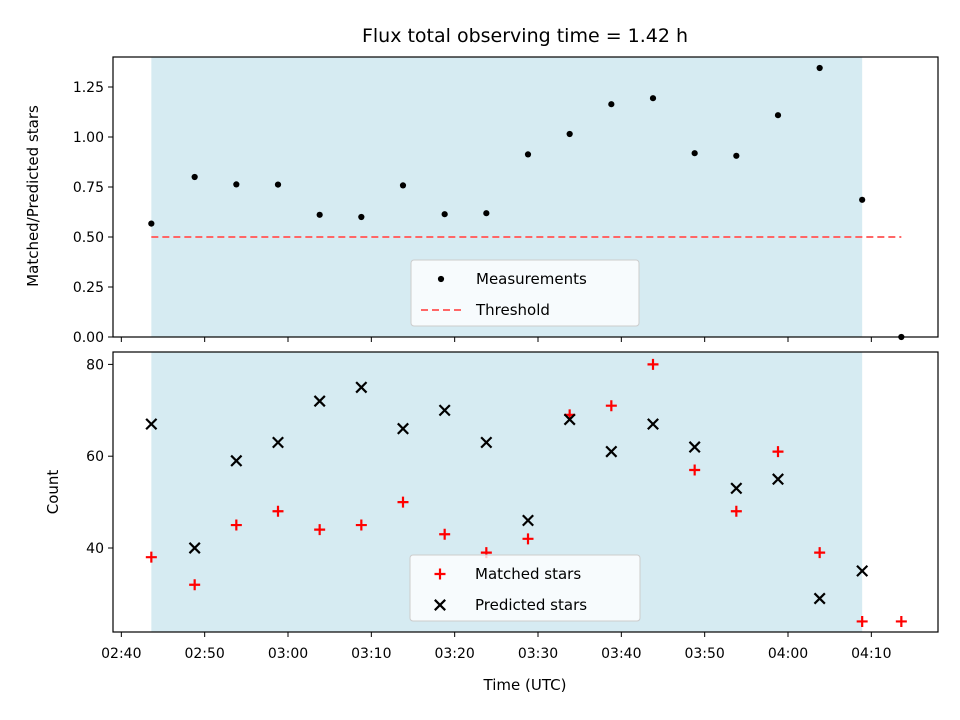 The image size is (960, 720). I want to click on legend-measurement-swatch, so click(441, 279).